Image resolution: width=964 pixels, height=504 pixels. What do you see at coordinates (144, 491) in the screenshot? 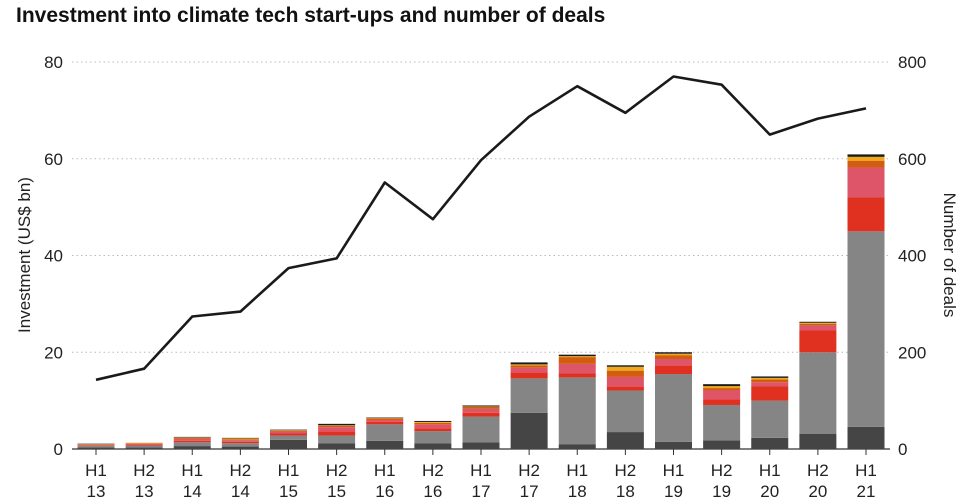
I see `x-tick-label: 13` at bounding box center [144, 491].